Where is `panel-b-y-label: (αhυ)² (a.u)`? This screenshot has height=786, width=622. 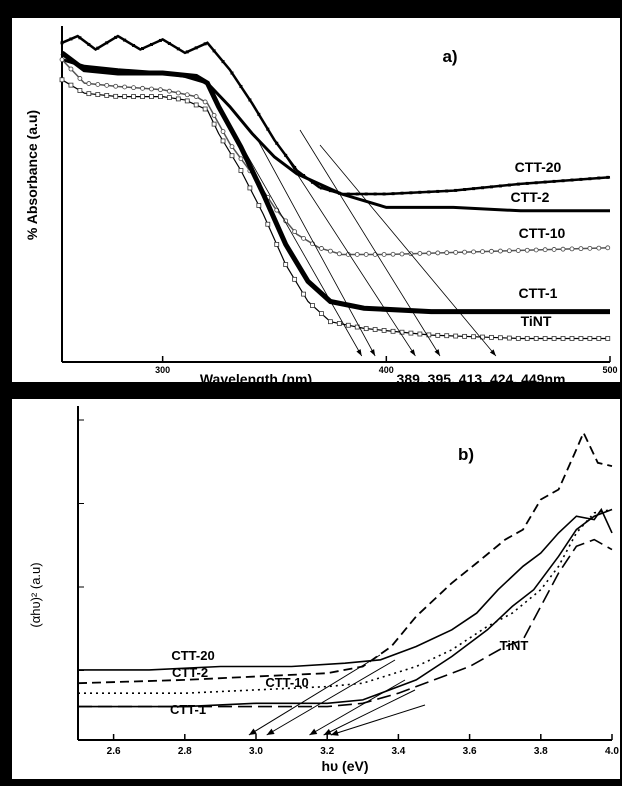
panel-b-y-label: (αhυ)² (a.u) is located at coordinates (35, 594).